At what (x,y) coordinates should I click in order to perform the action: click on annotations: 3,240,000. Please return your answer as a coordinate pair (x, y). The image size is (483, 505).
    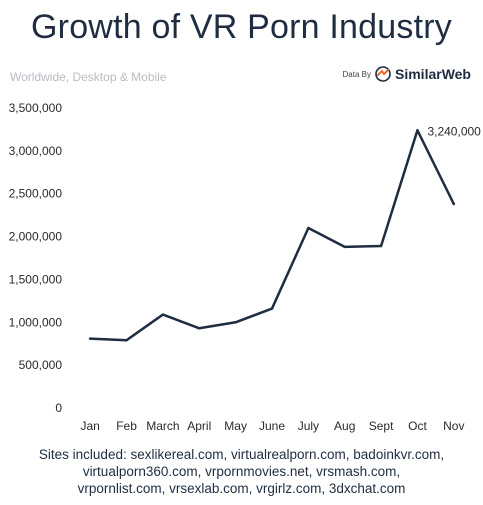
    Looking at the image, I should click on (454, 131).